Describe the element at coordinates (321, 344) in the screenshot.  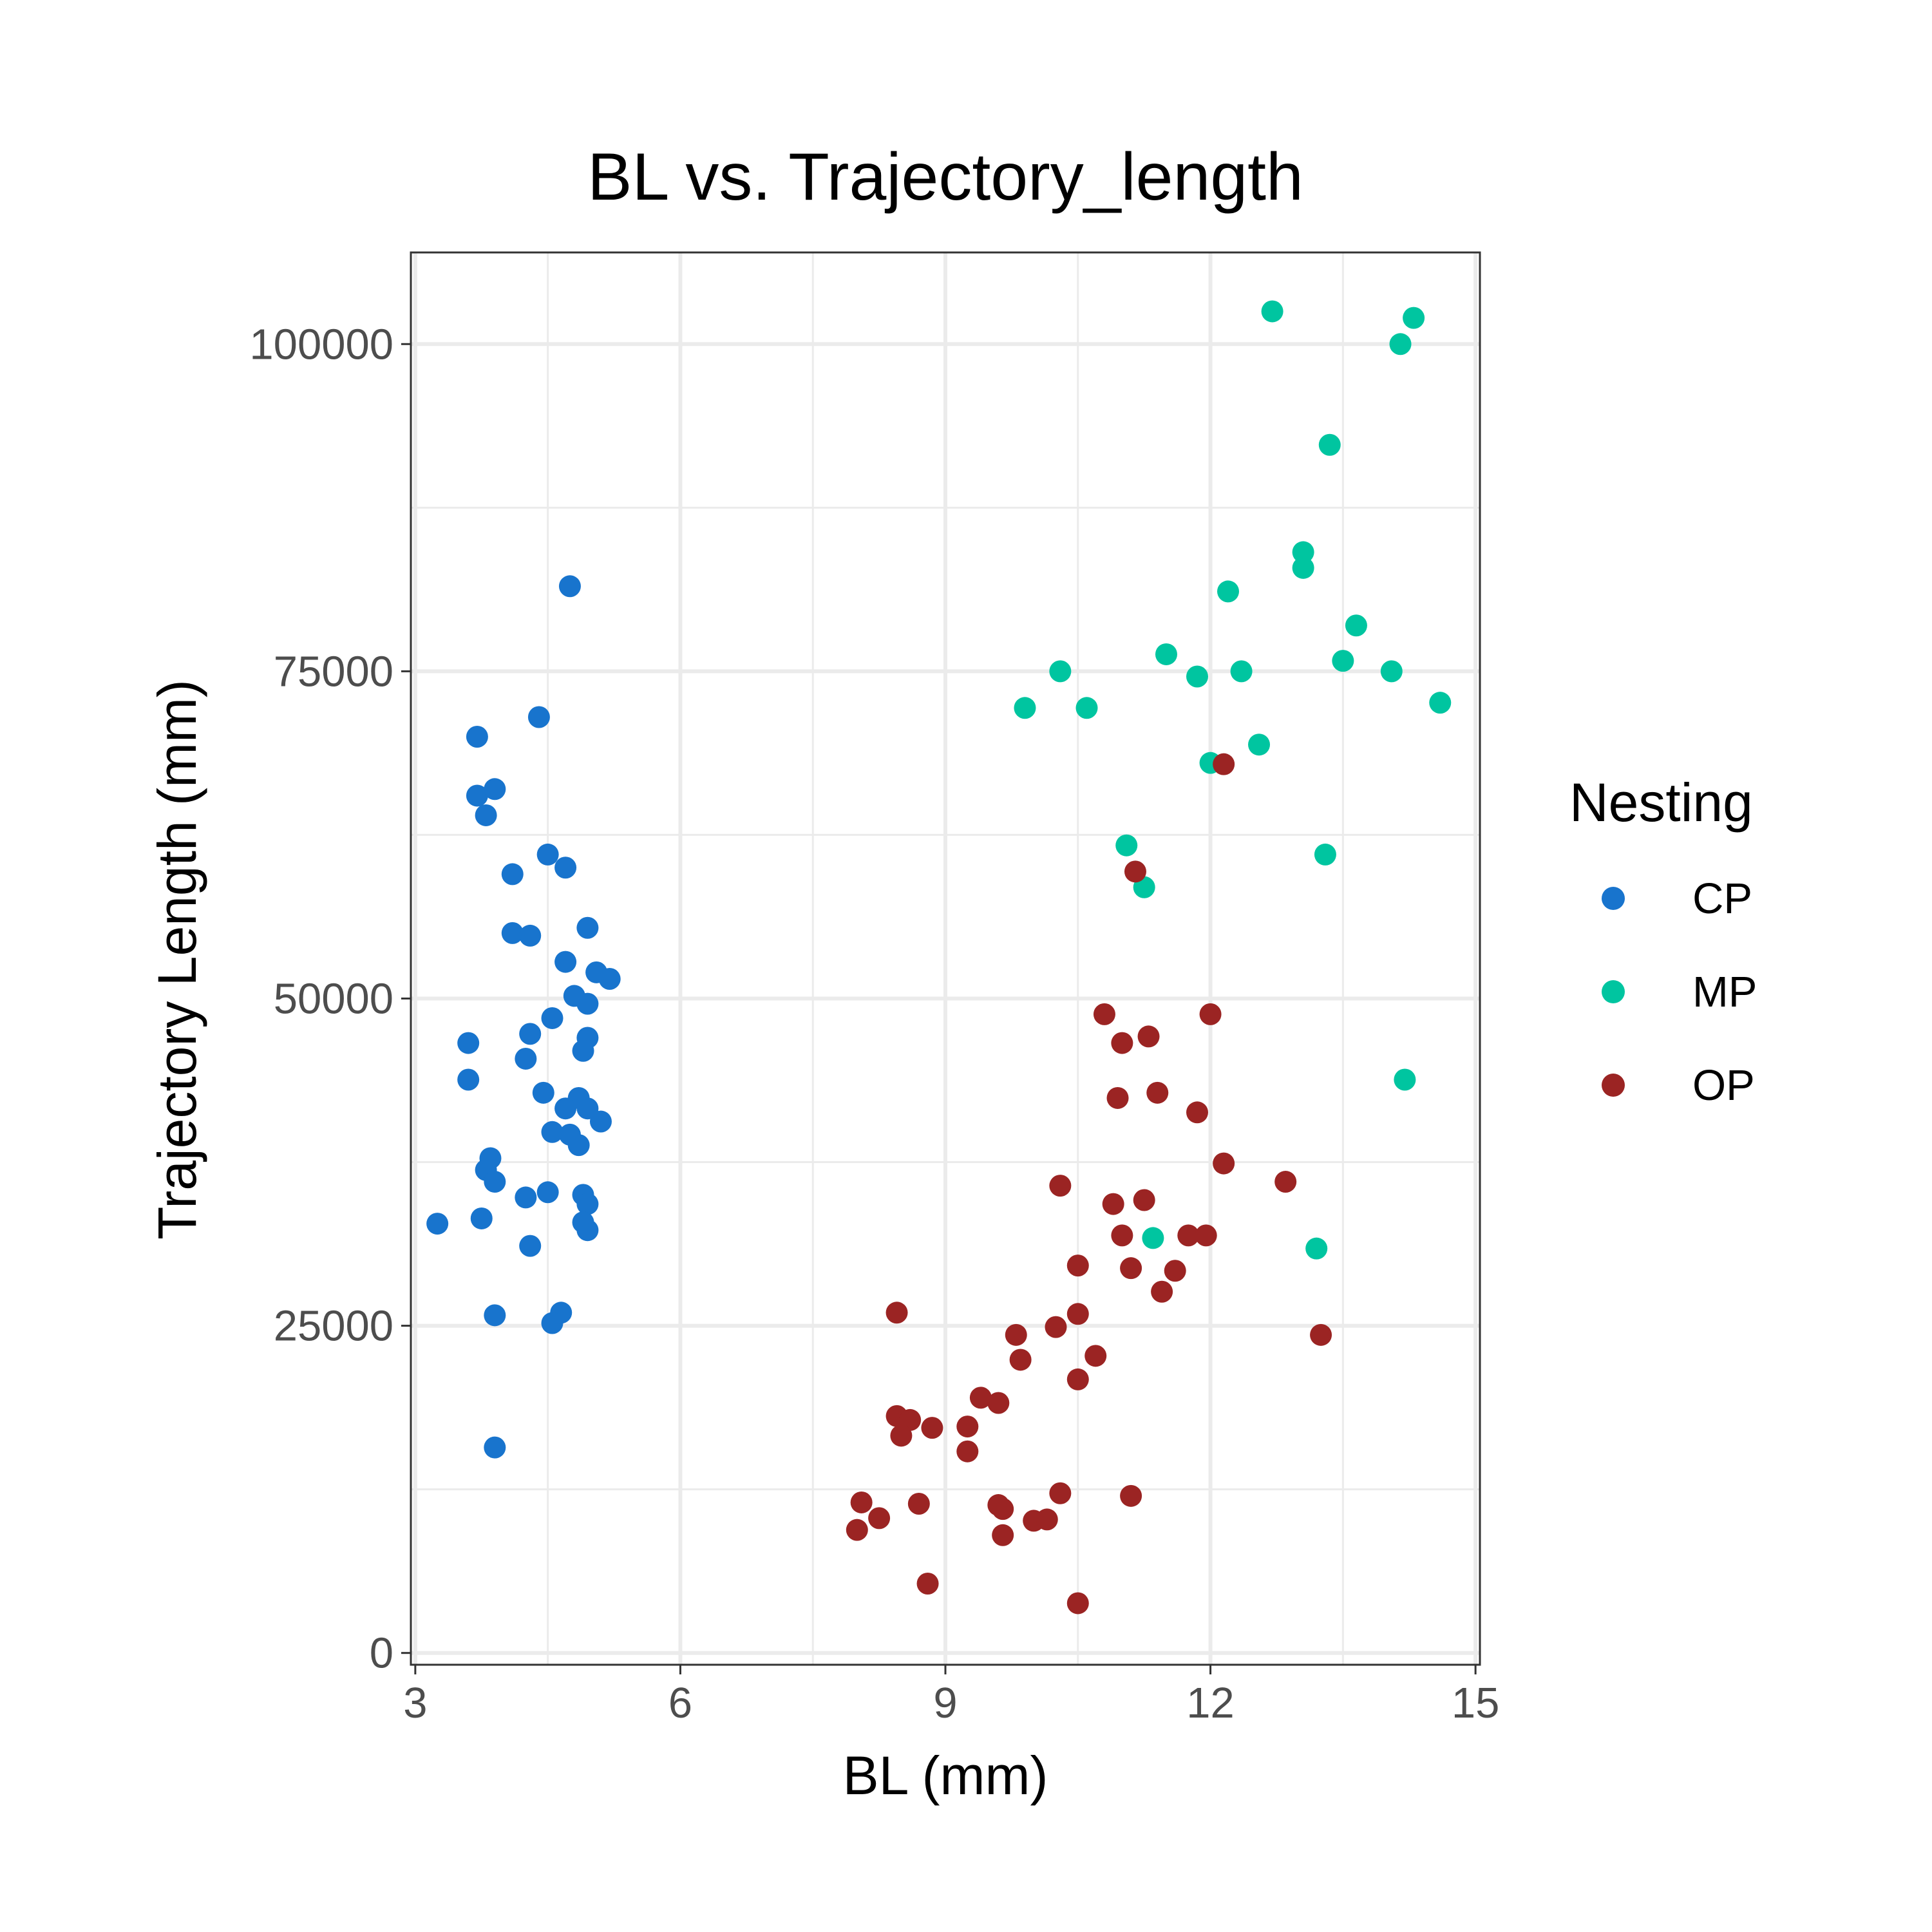
I see `y-tick-label: 100000` at that location.